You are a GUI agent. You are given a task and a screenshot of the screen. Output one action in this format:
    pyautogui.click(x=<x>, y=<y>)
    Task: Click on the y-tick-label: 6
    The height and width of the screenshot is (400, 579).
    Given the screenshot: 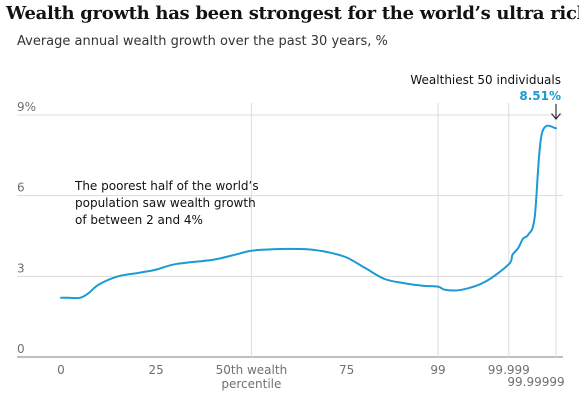 What is the action you would take?
    pyautogui.click(x=21, y=188)
    